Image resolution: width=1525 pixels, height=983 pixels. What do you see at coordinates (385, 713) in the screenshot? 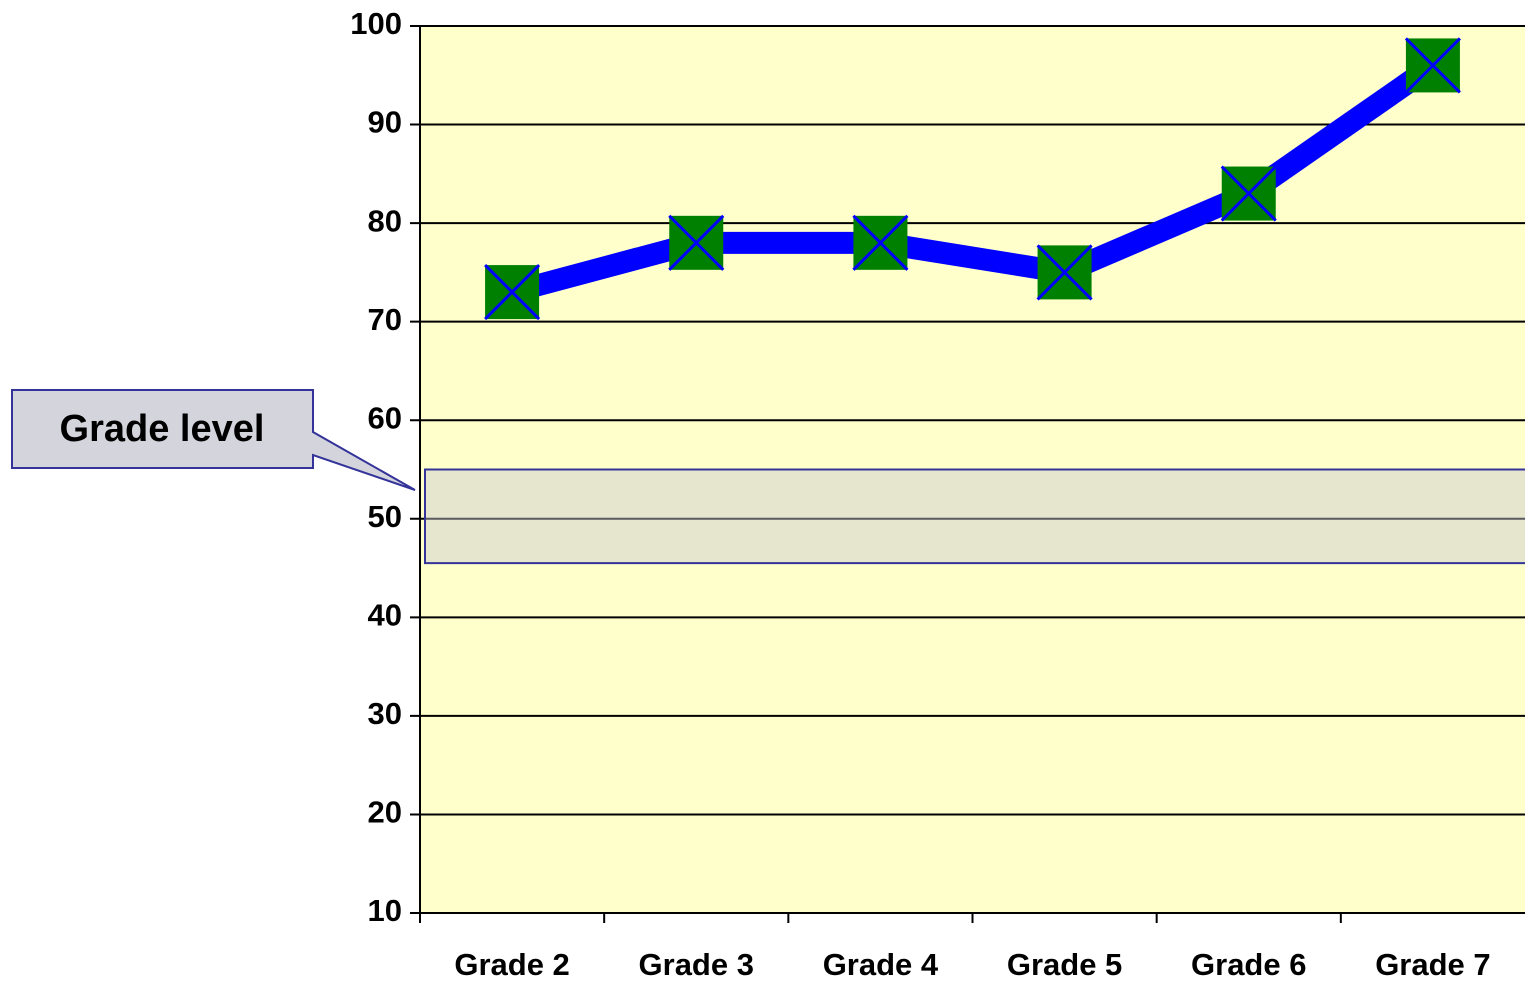
I see `y-tick-label: 30` at bounding box center [385, 713].